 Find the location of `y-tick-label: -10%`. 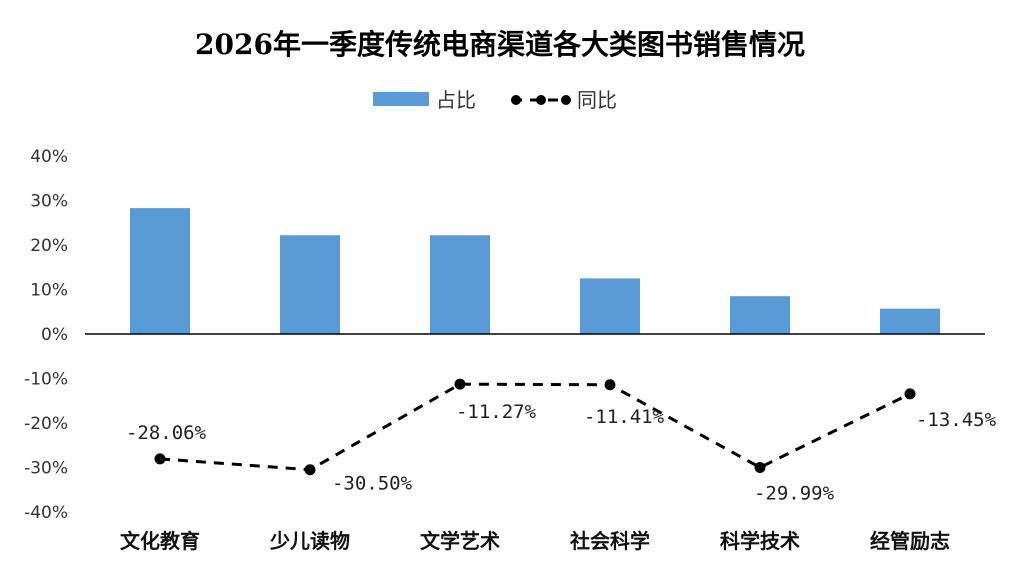

y-tick-label: -10% is located at coordinates (46, 380).